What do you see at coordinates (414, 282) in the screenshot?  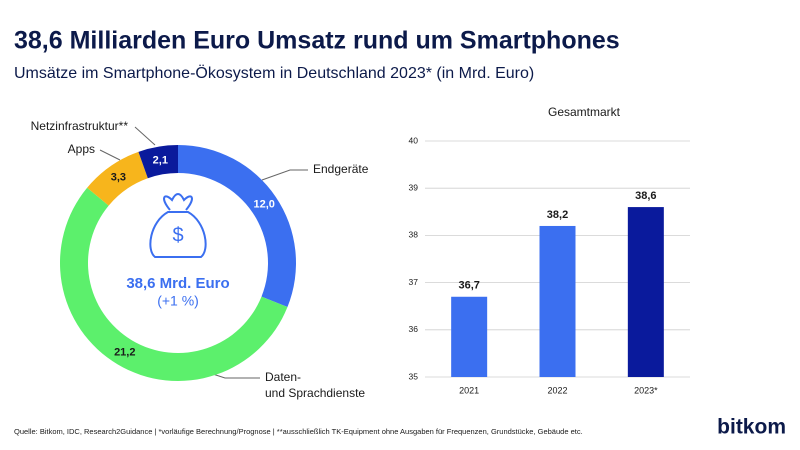 I see `y-tick-label: 37` at bounding box center [414, 282].